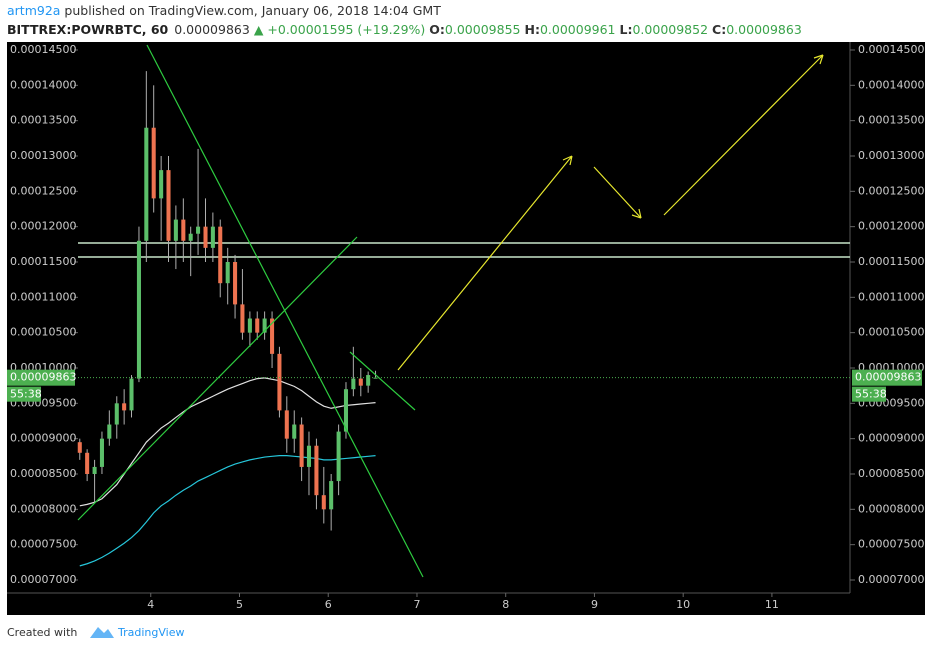  Describe the element at coordinates (43, 226) in the screenshot. I see `y-tick-label: 0.00012000` at that location.